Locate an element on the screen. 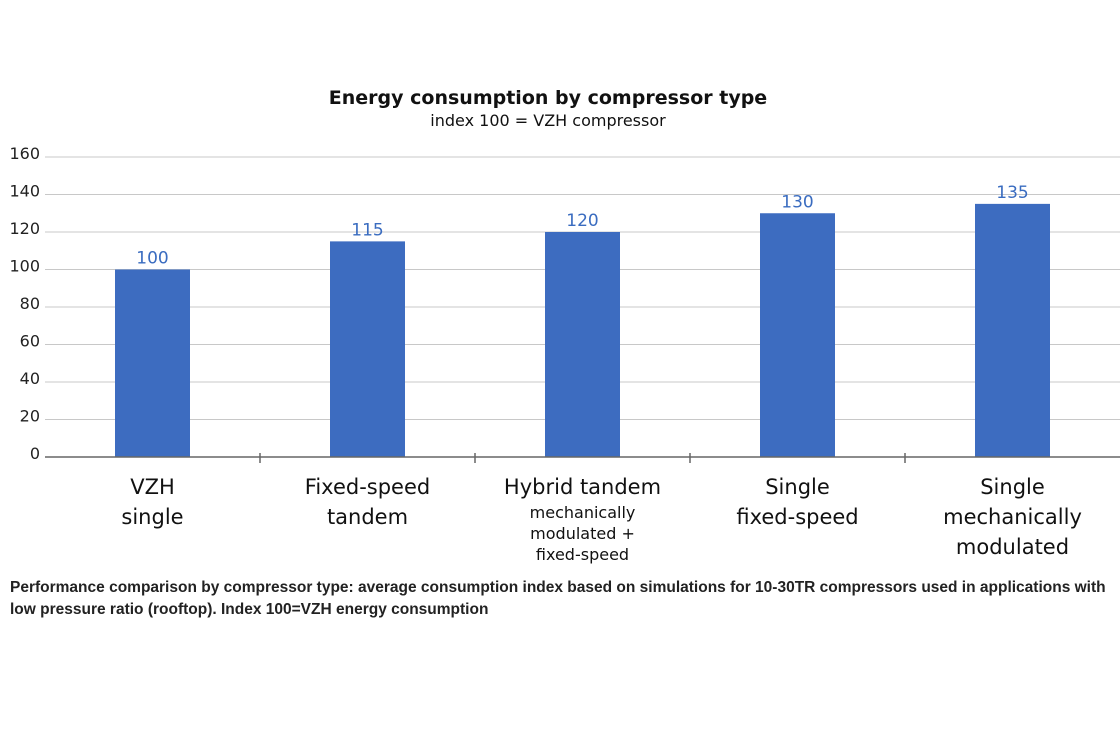  data-label: 130 is located at coordinates (797, 202).